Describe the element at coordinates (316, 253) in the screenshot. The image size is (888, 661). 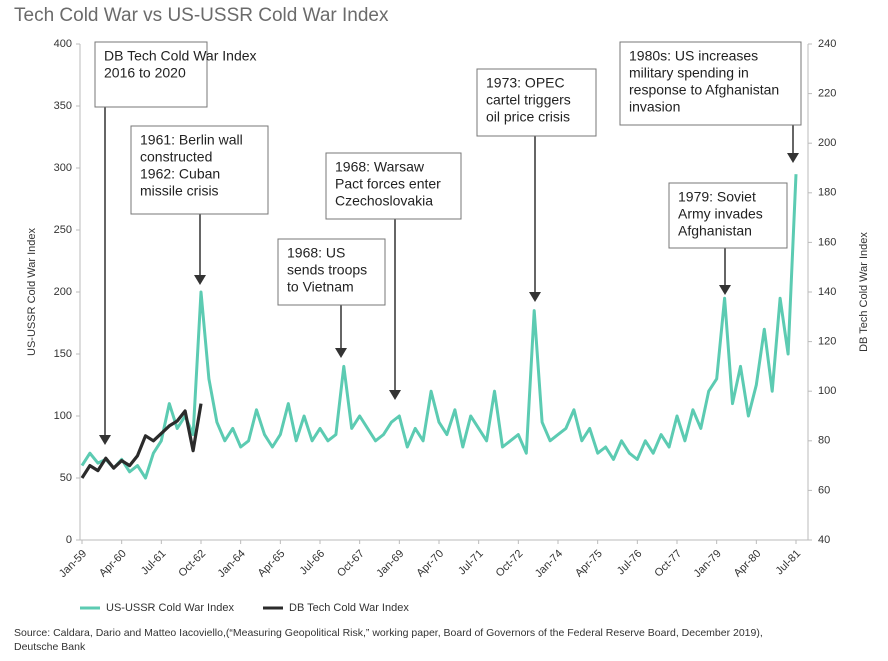
I see `annotation-text: 1968: US` at that location.